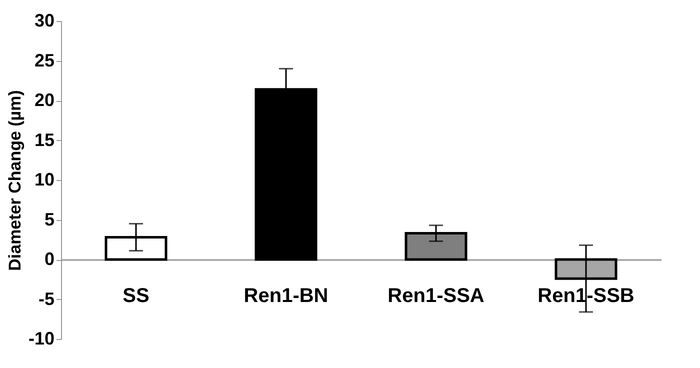 The height and width of the screenshot is (368, 700). Describe the element at coordinates (44, 20) in the screenshot. I see `y-tick-label: 30` at that location.